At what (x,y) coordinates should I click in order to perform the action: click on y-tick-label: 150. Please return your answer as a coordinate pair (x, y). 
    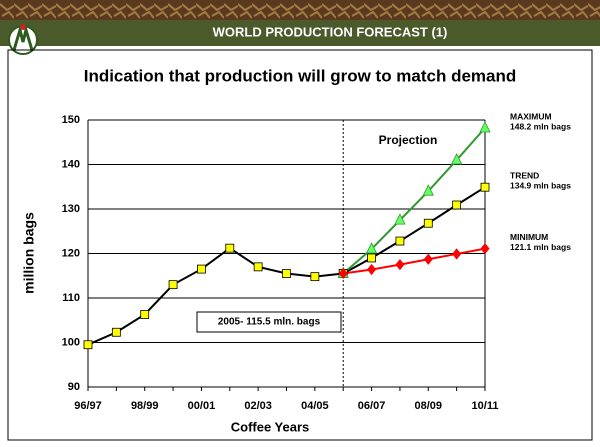
    Looking at the image, I should click on (71, 120).